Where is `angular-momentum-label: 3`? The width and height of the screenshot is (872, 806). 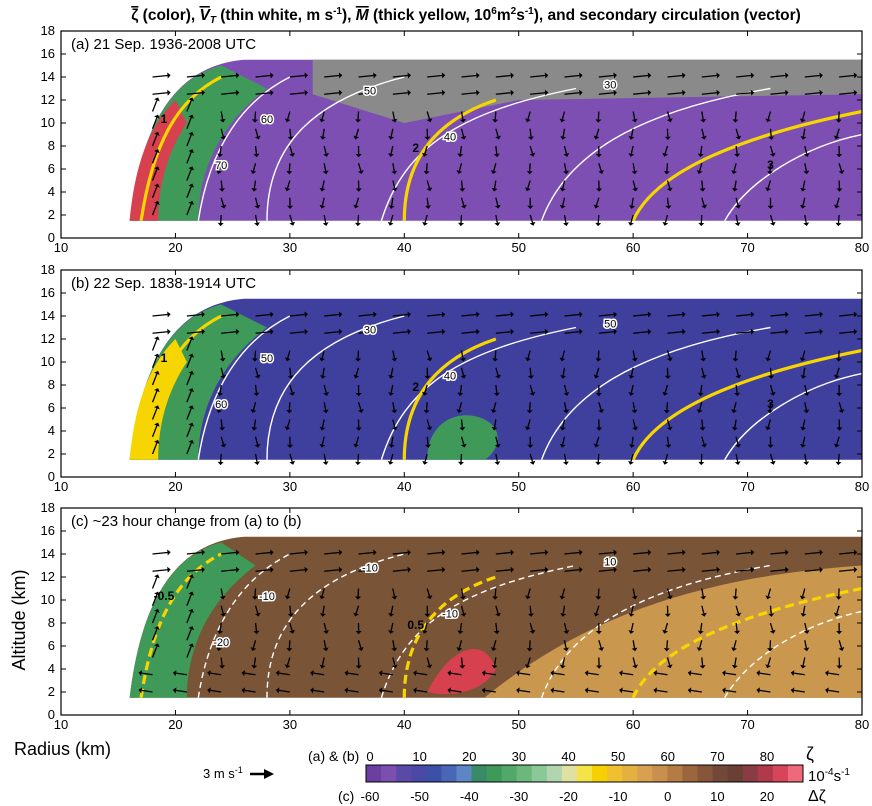
angular-momentum-label: 3 is located at coordinates (770, 404).